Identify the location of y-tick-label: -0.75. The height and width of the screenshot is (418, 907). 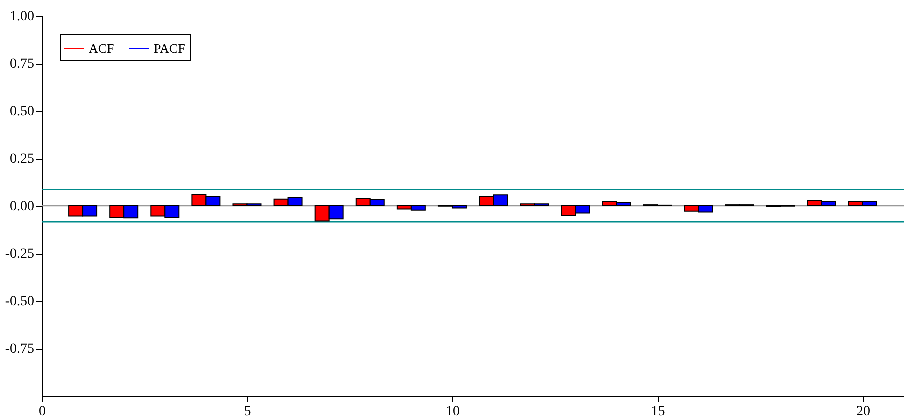
(19, 349).